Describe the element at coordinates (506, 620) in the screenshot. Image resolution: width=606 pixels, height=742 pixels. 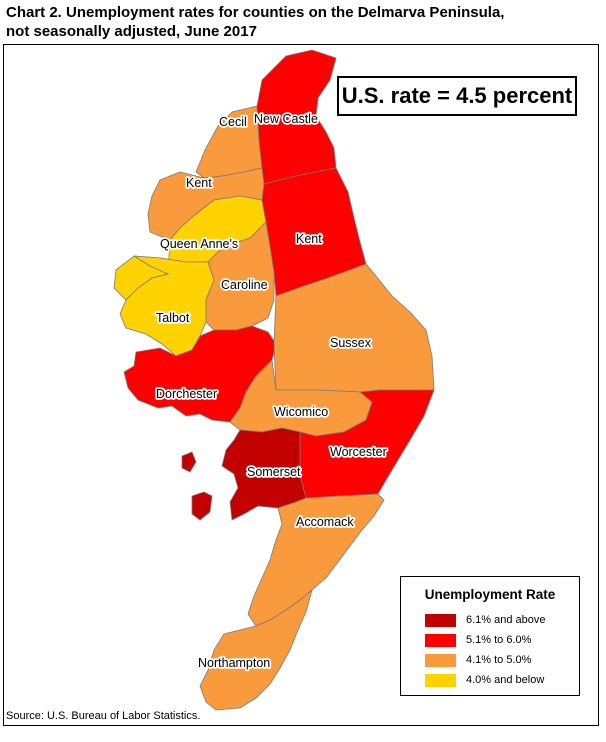
I see `legend-label: 6.1% and above` at that location.